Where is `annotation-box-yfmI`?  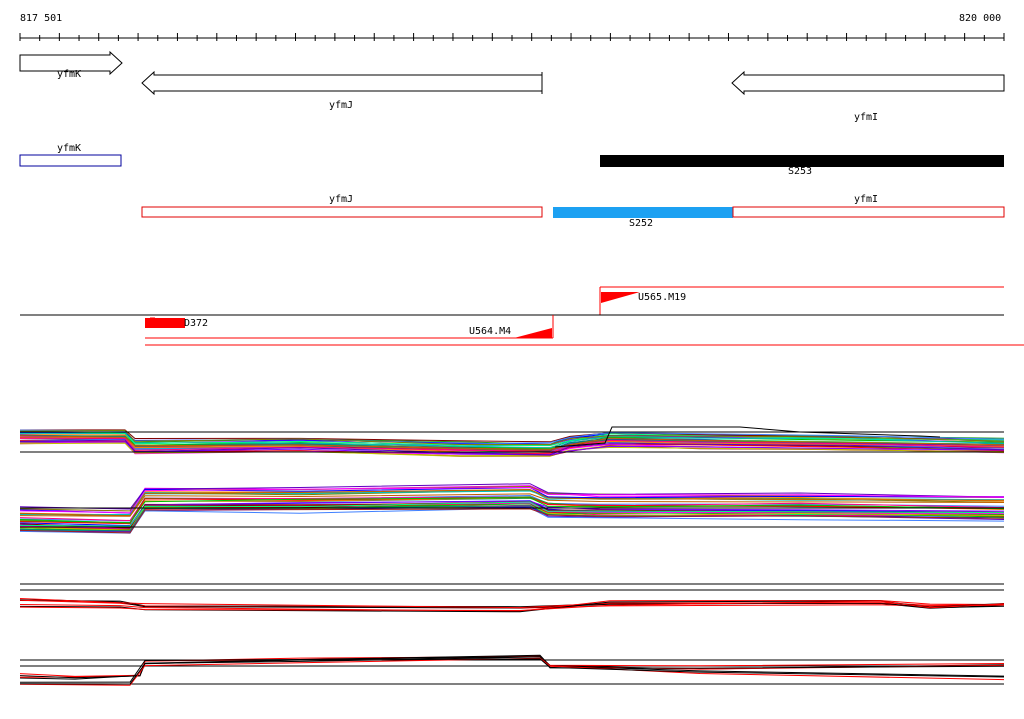
annotation-box-yfmI is located at coordinates (868, 212).